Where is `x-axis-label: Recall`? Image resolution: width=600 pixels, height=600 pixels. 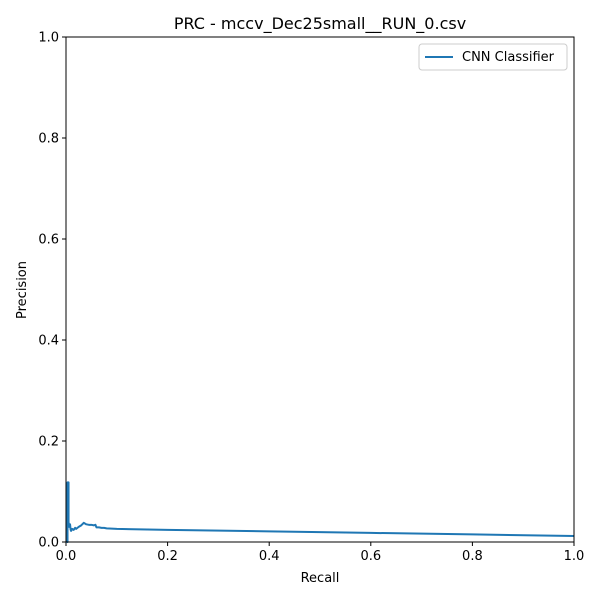 x-axis-label: Recall is located at coordinates (320, 578).